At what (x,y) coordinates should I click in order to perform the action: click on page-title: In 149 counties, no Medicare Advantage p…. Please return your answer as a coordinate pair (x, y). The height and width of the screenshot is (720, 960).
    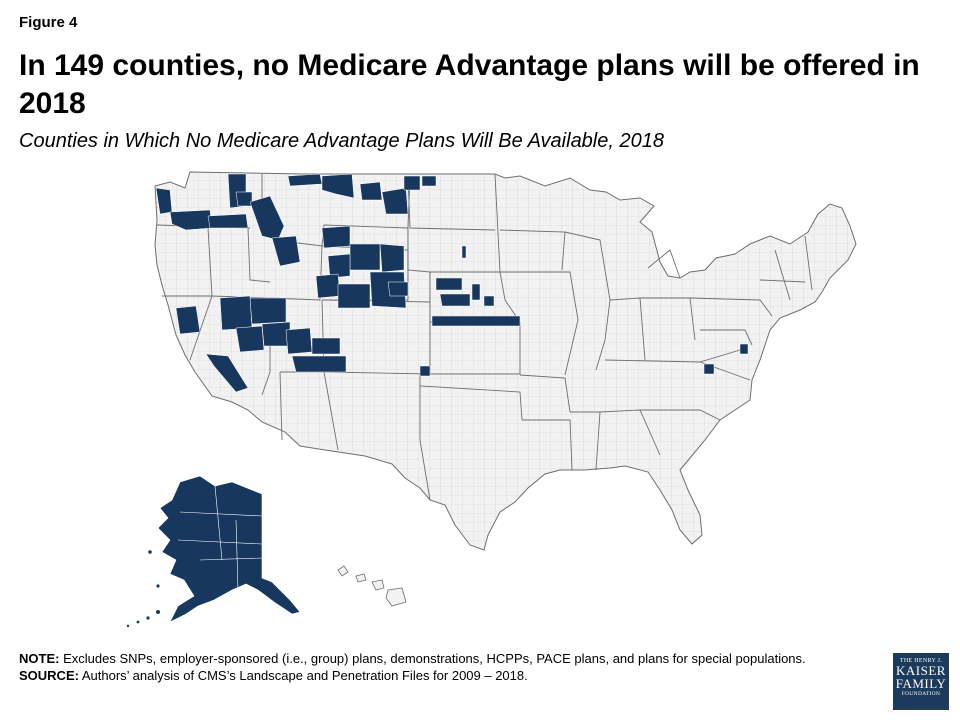
    Looking at the image, I should click on (469, 84).